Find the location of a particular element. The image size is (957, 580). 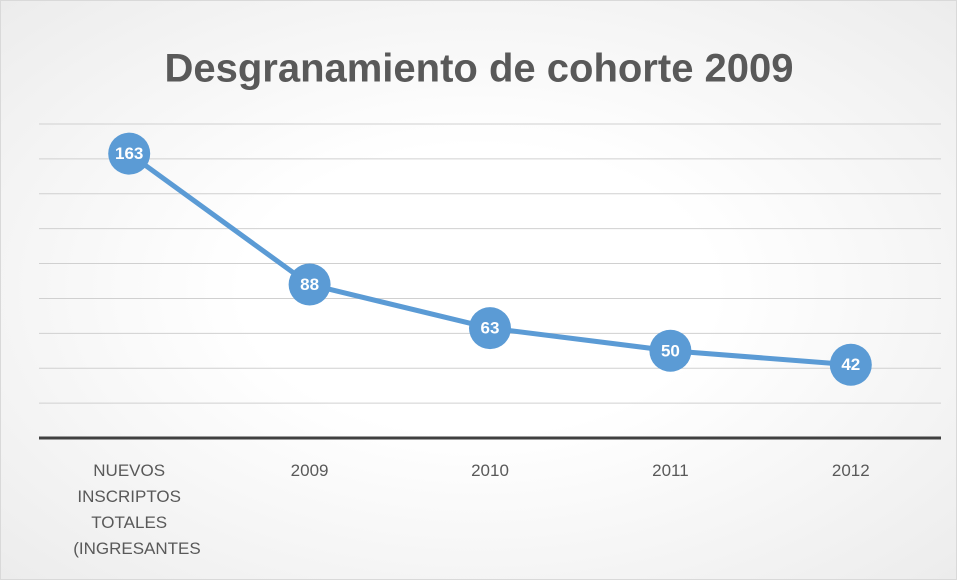

data-label: 63 is located at coordinates (490, 328).